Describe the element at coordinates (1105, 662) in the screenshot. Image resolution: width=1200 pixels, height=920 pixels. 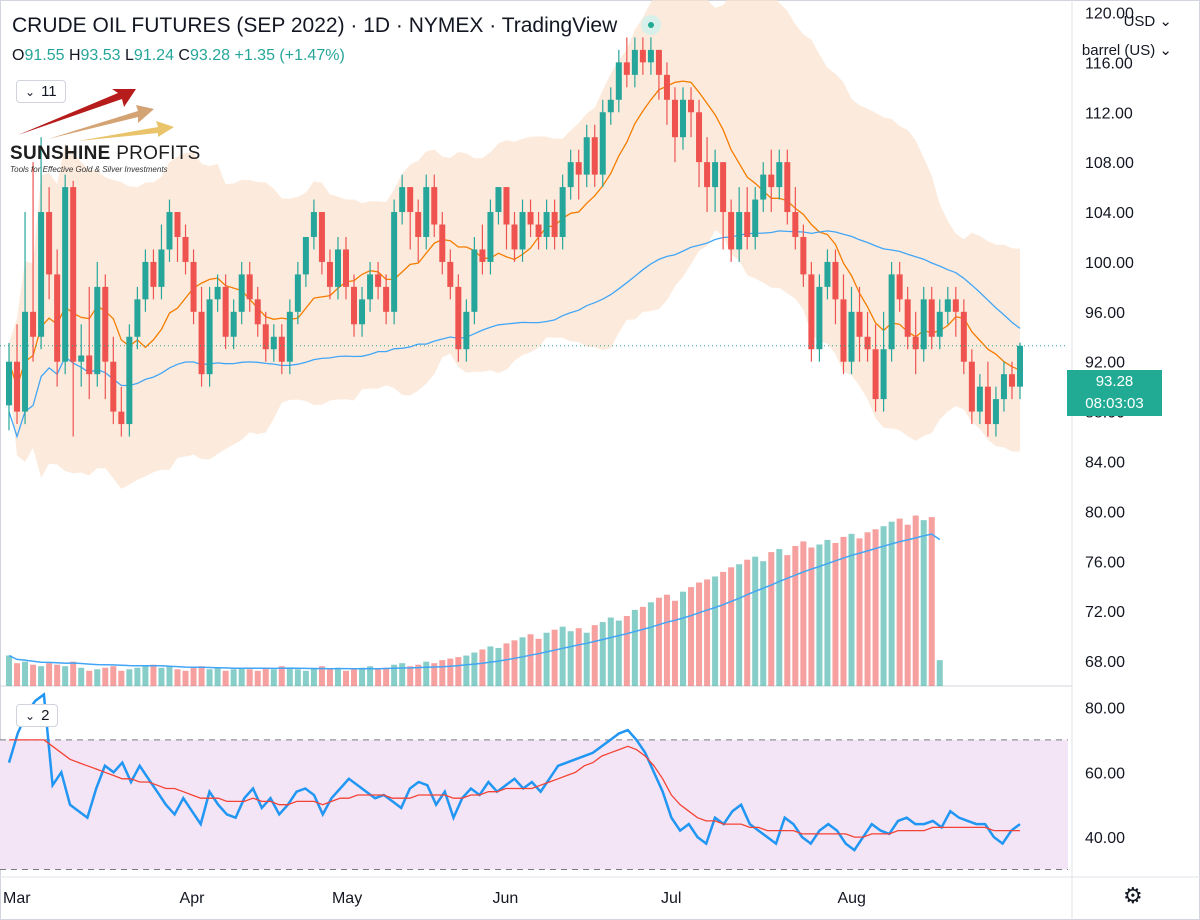
I see `price-tick-label: 68.00` at that location.